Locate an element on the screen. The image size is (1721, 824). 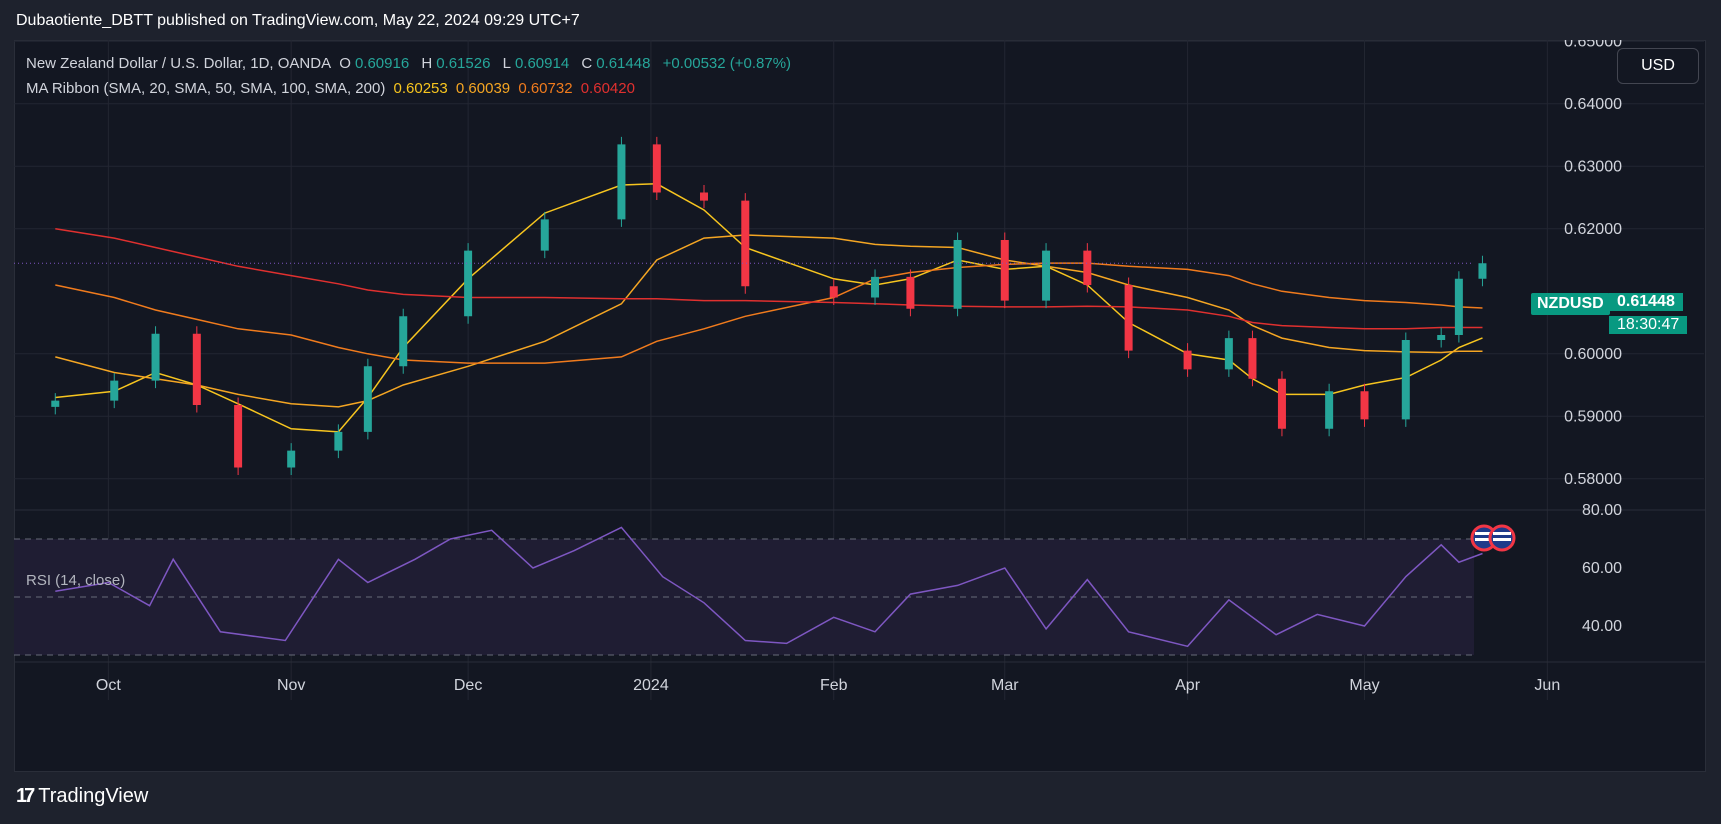
time-tick-label: 2024 is located at coordinates (651, 685).